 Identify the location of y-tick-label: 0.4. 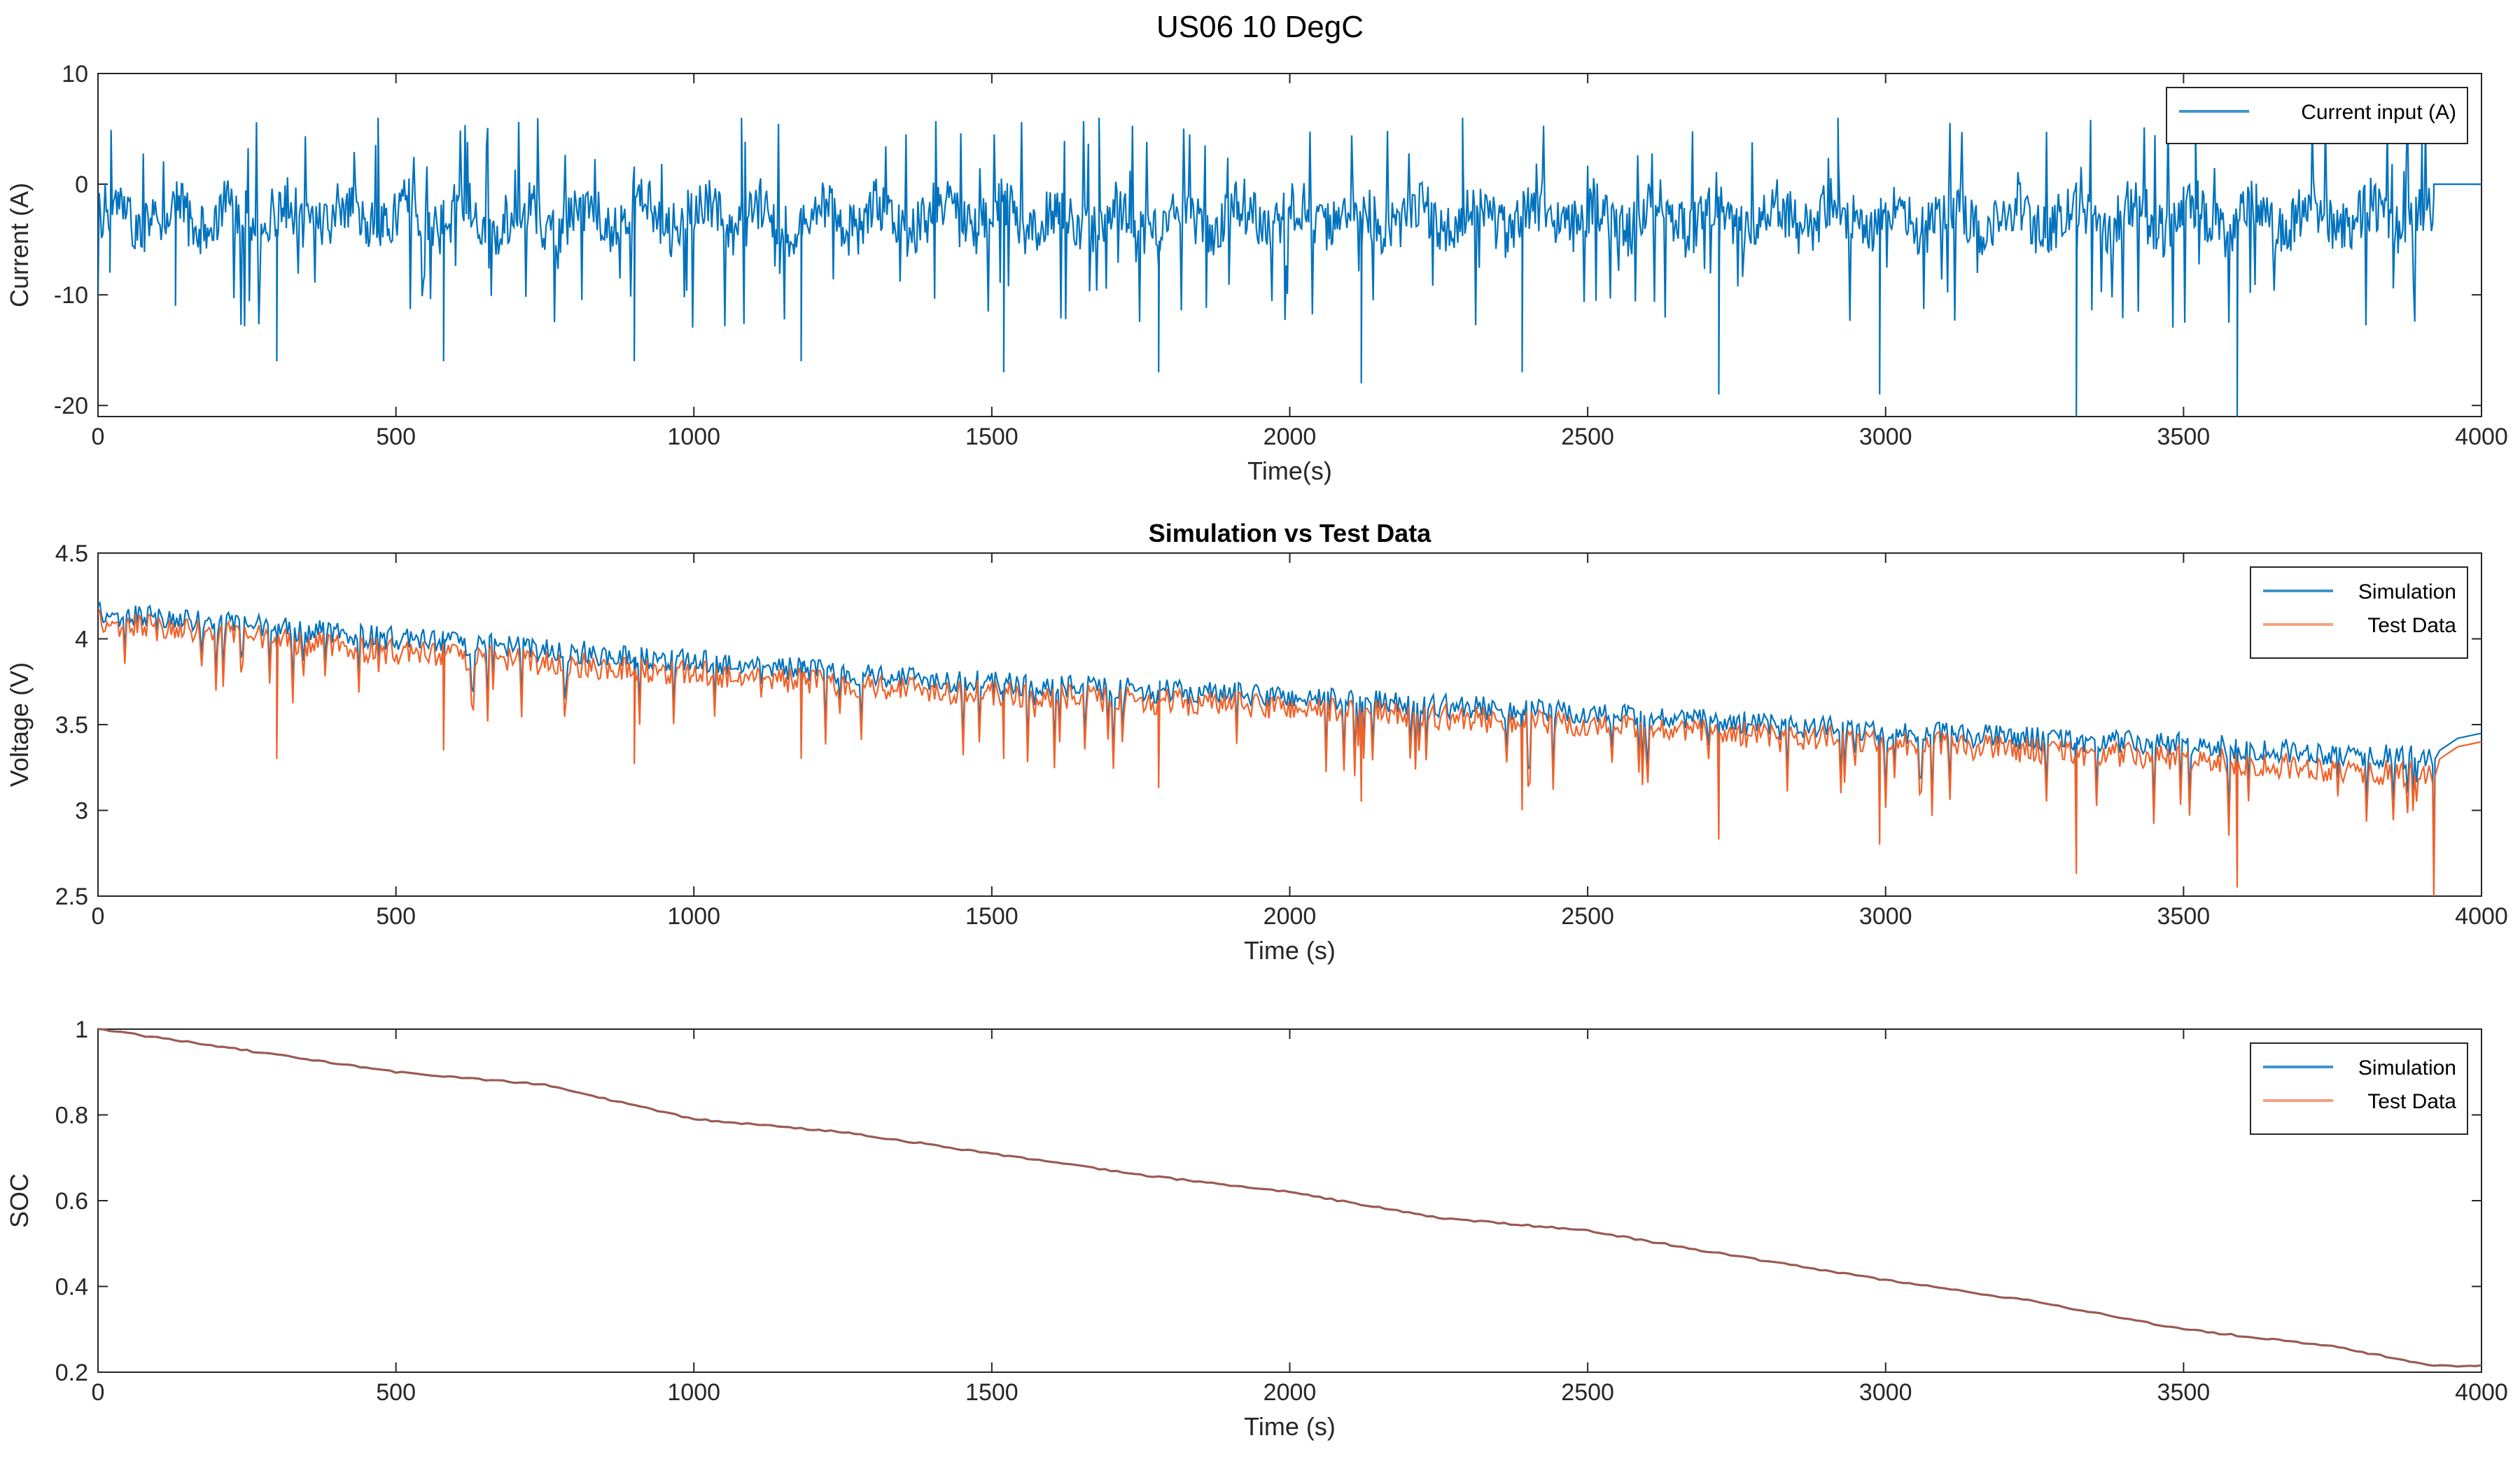
(71, 1287).